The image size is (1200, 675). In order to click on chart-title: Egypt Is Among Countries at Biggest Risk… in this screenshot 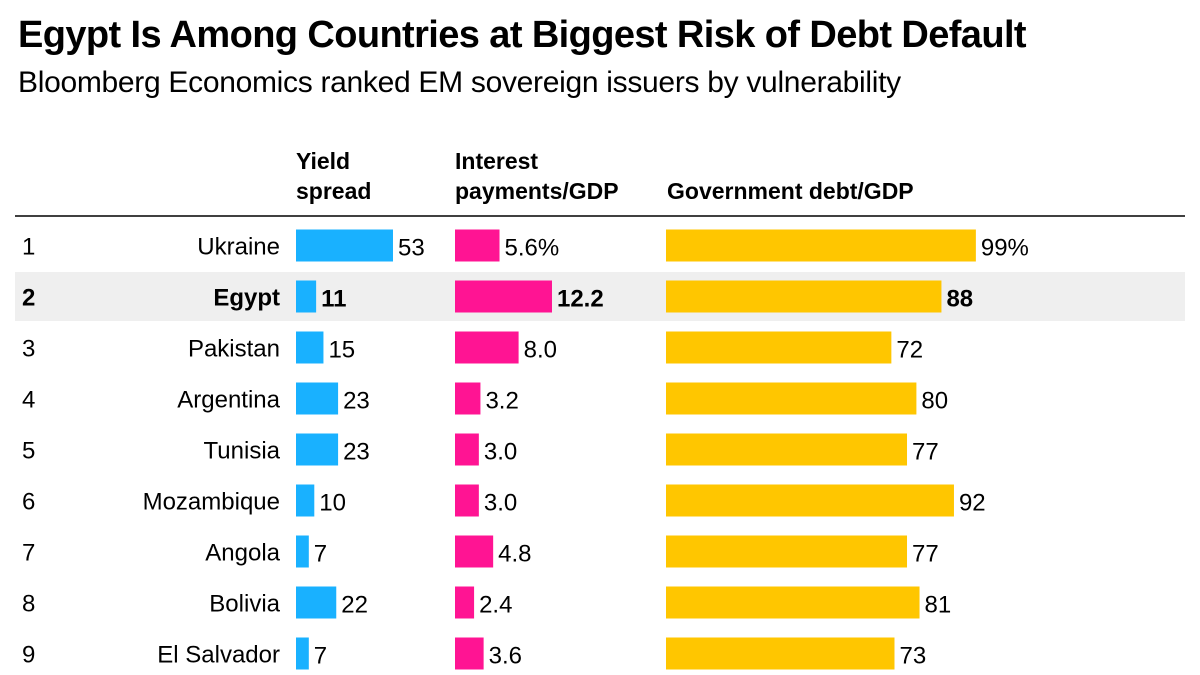, I will do `click(522, 35)`.